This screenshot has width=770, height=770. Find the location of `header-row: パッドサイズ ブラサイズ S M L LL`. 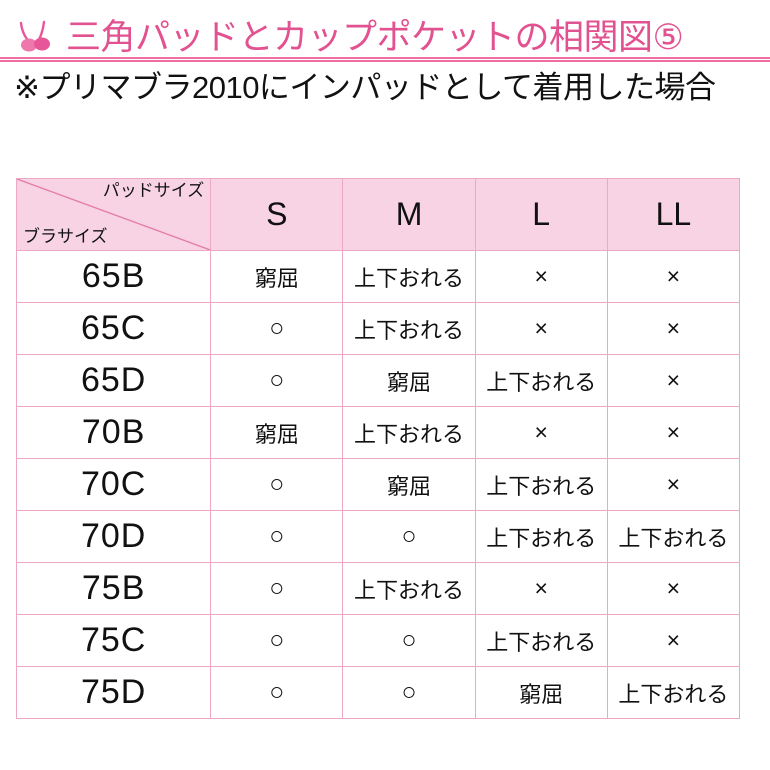

header-row: パッドサイズ ブラサイズ S M L LL is located at coordinates (378, 214).